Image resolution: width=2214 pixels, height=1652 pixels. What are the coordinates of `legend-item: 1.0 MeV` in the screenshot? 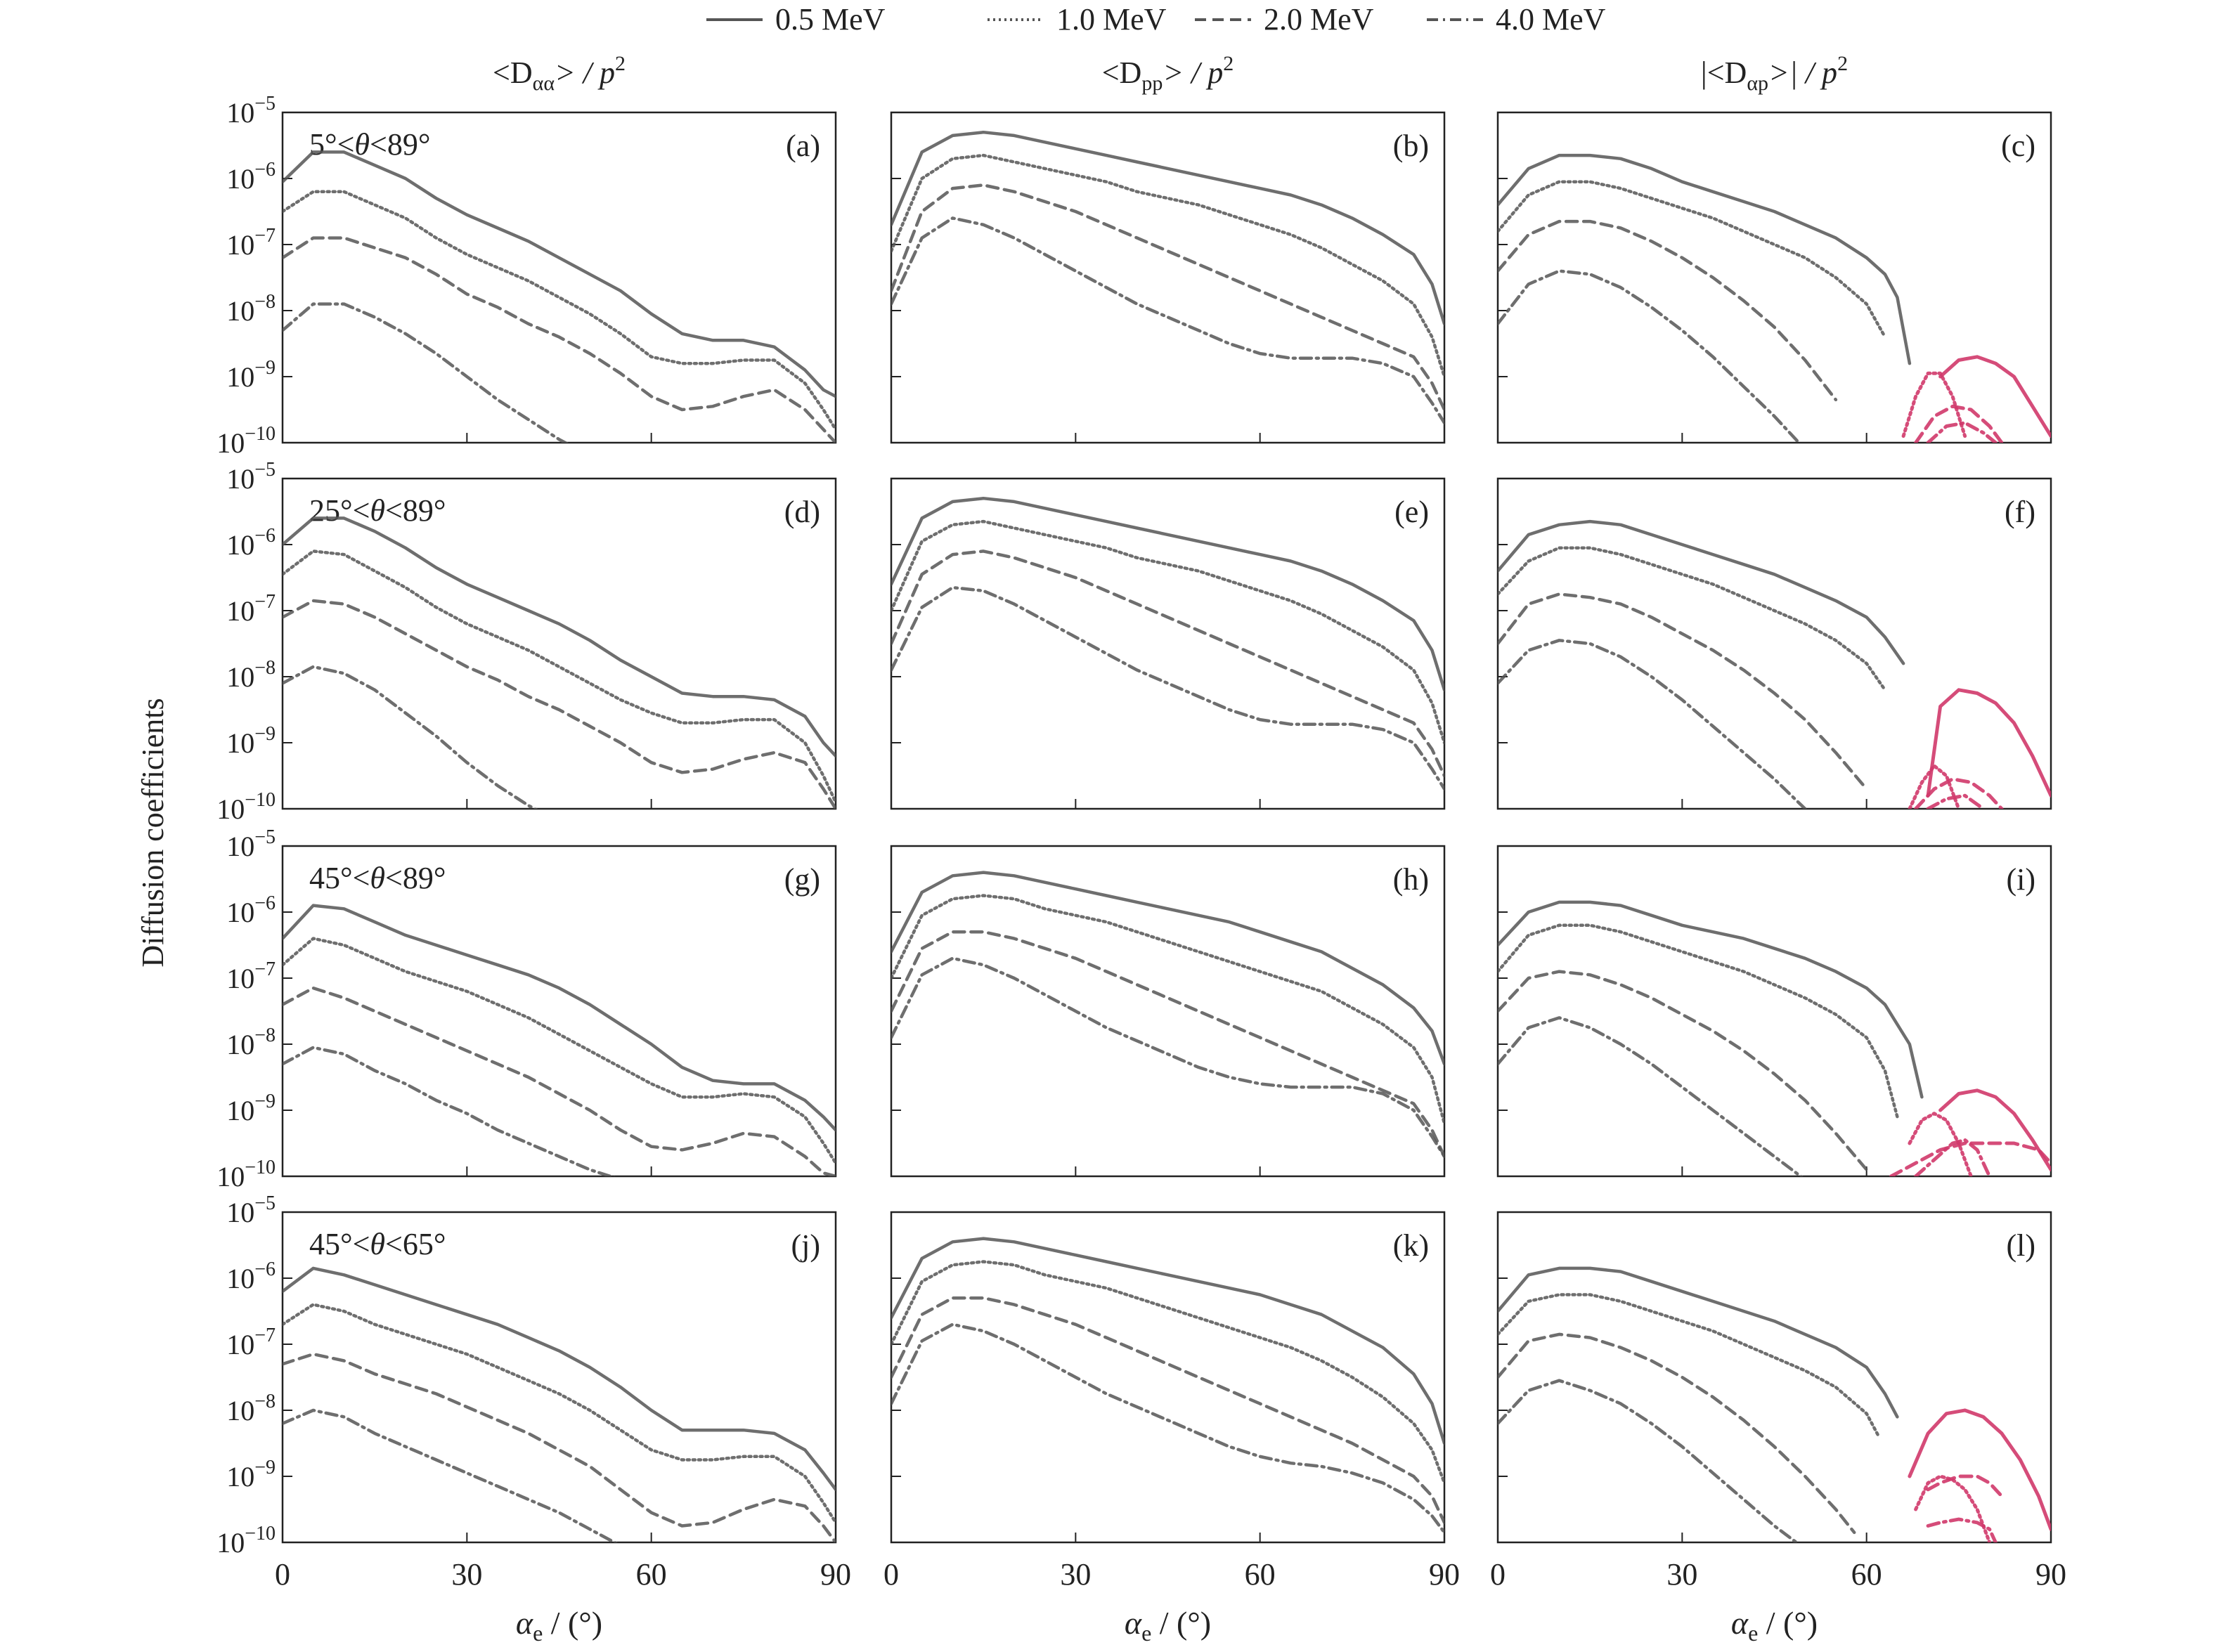 It's located at (1077, 19).